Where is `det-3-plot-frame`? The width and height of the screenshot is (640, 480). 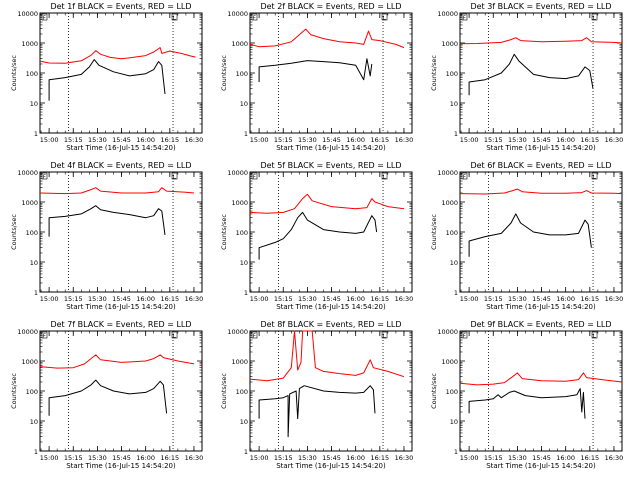
det-3-plot-frame is located at coordinates (541, 73).